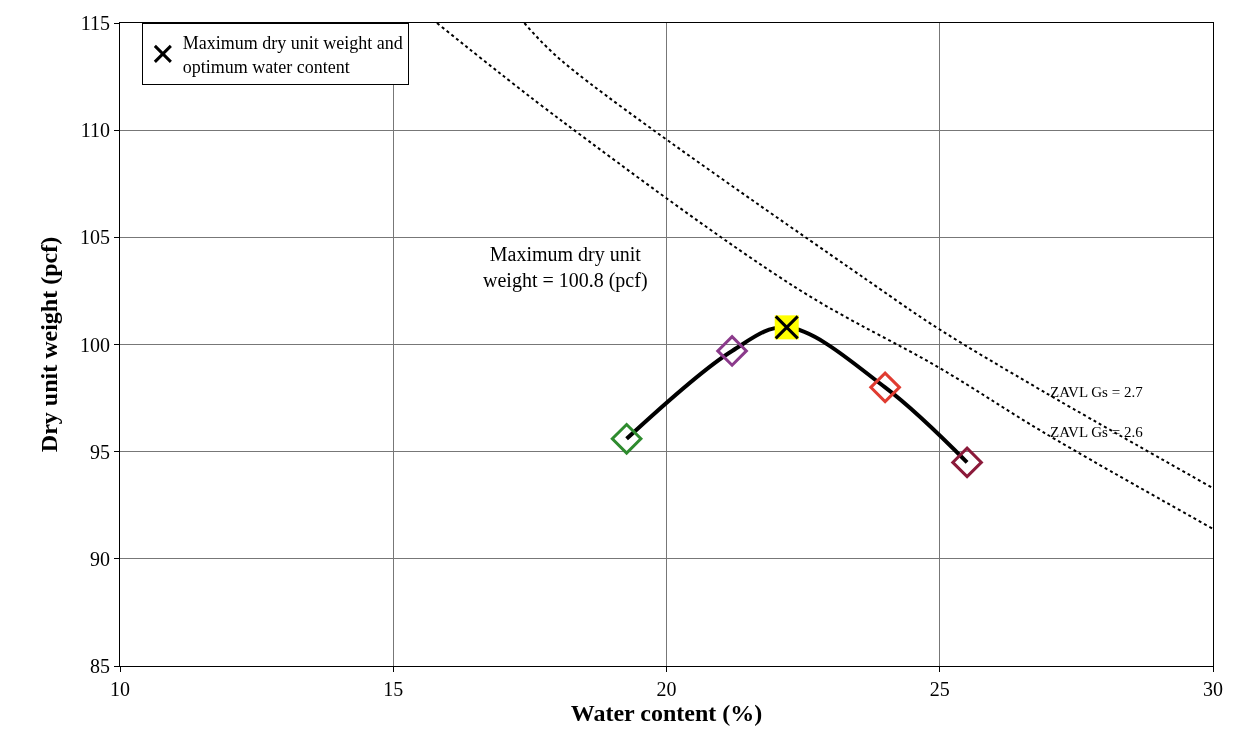 This screenshot has width=1243, height=736. Describe the element at coordinates (100, 558) in the screenshot. I see `y-tick-label: 90` at that location.